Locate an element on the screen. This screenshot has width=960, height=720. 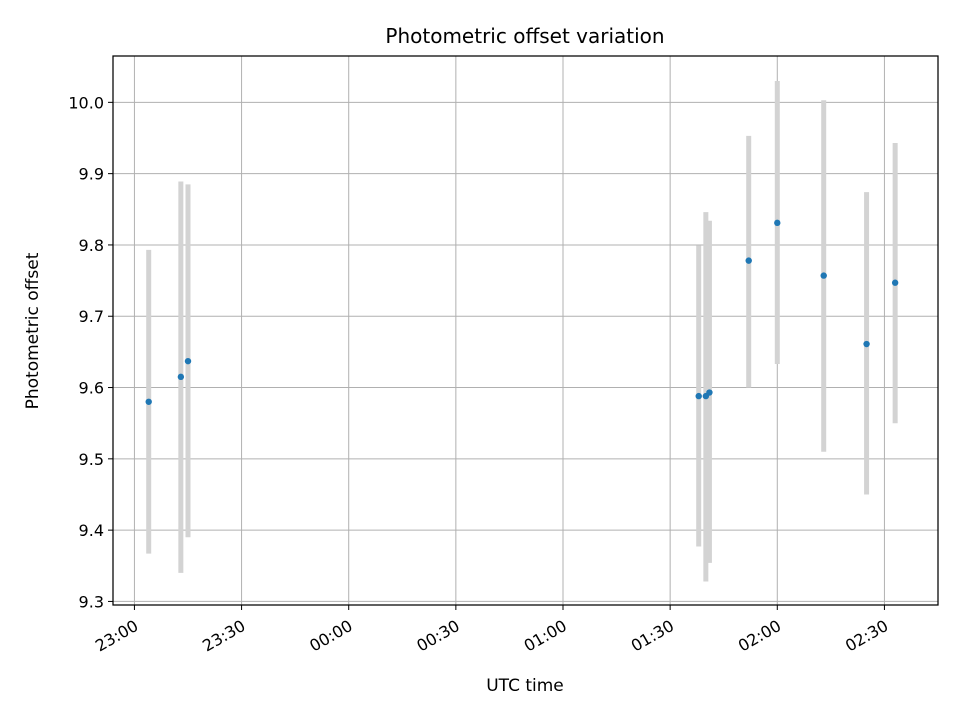
x-tick-label: 01:30 is located at coordinates (652, 636).